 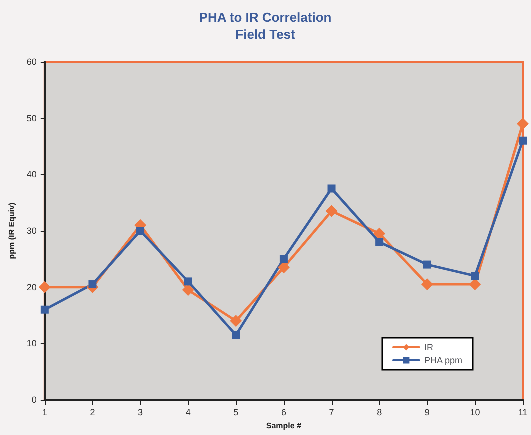 I want to click on y-tick-label: 40, so click(x=31, y=175).